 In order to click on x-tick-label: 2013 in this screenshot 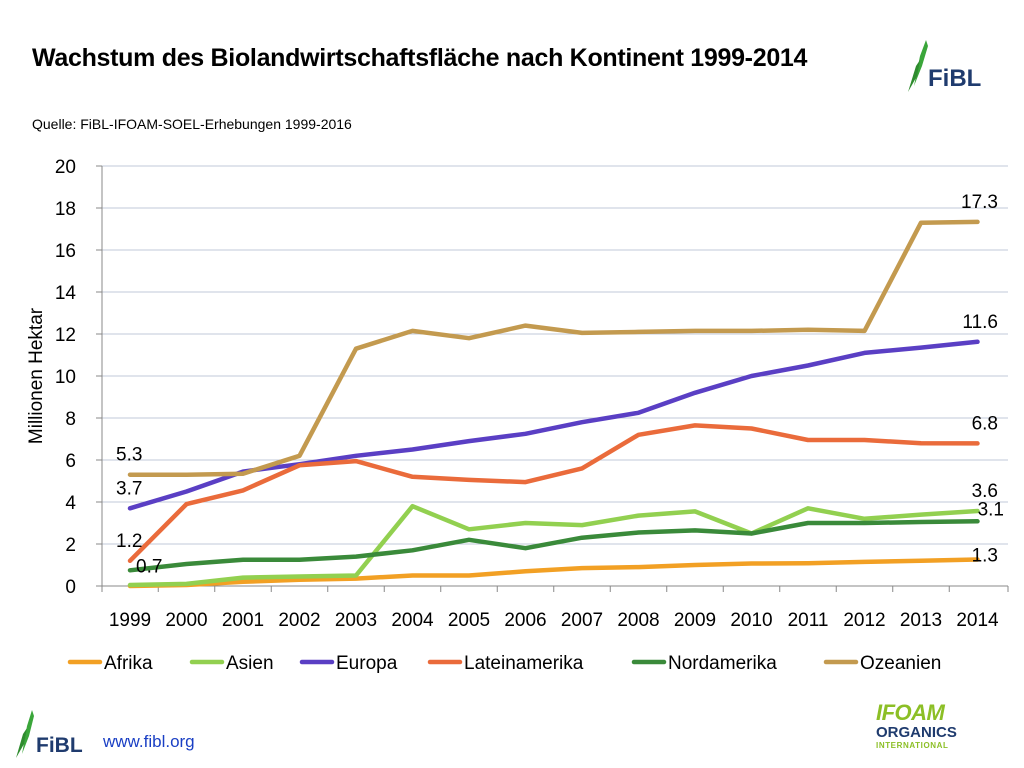, I will do `click(921, 620)`.